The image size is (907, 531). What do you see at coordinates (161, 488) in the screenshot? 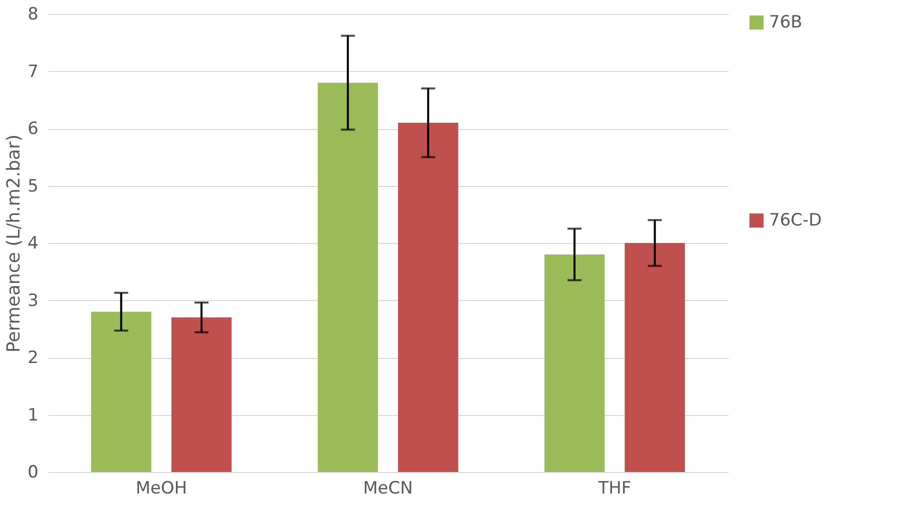
I see `x-tick-label: MeOH` at bounding box center [161, 488].